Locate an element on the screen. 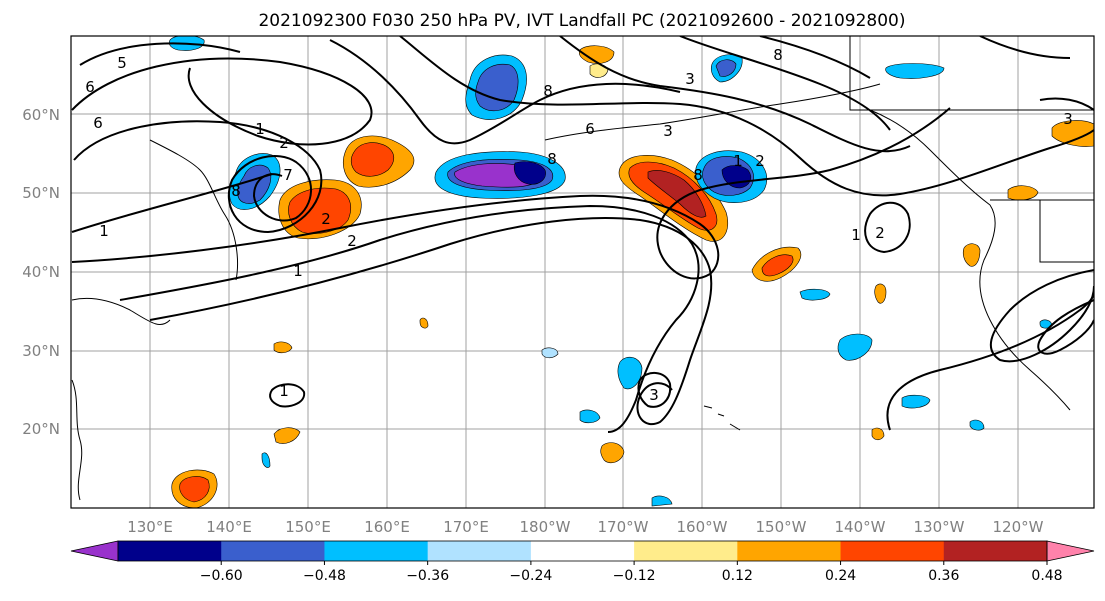 This screenshot has width=1105, height=601. colorbar-extend-max is located at coordinates (1070, 551).